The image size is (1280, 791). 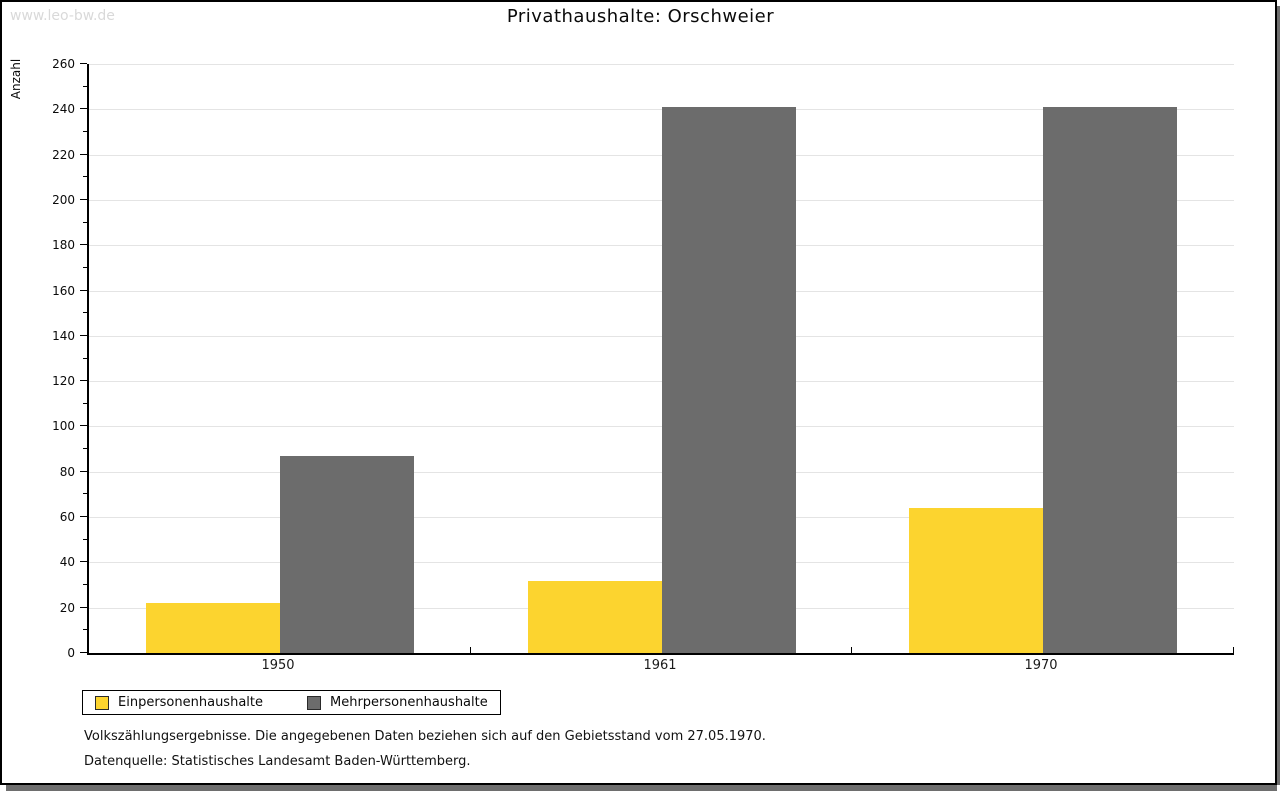 What do you see at coordinates (102, 702) in the screenshot?
I see `legend-swatch-yellow` at bounding box center [102, 702].